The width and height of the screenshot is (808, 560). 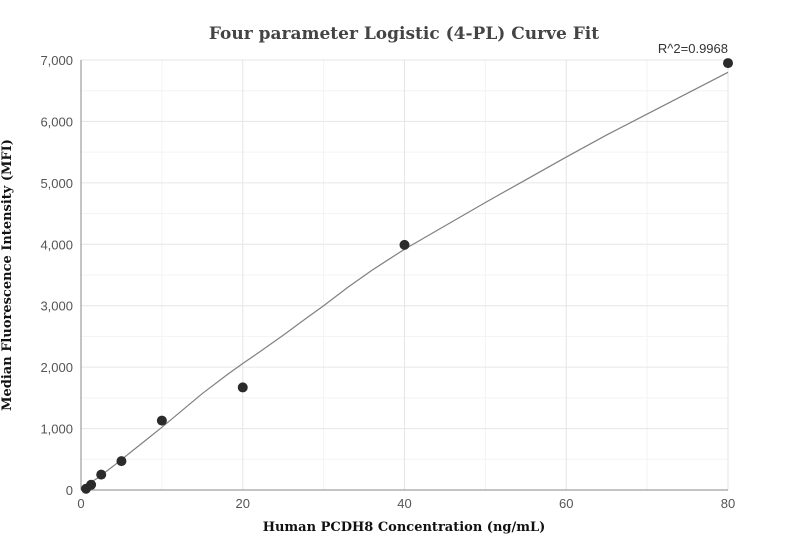 I want to click on annotations: R^2=0.9968, so click(x=693, y=48).